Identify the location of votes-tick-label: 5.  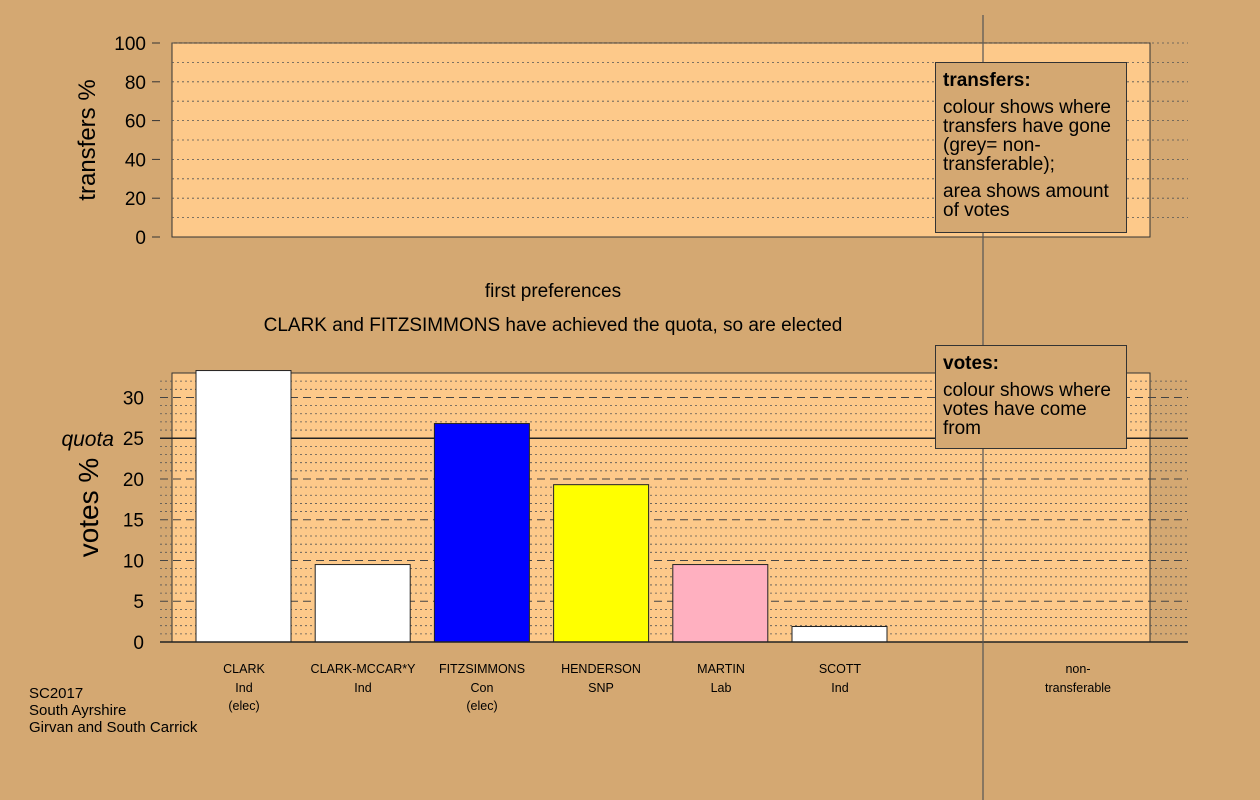
(138, 602).